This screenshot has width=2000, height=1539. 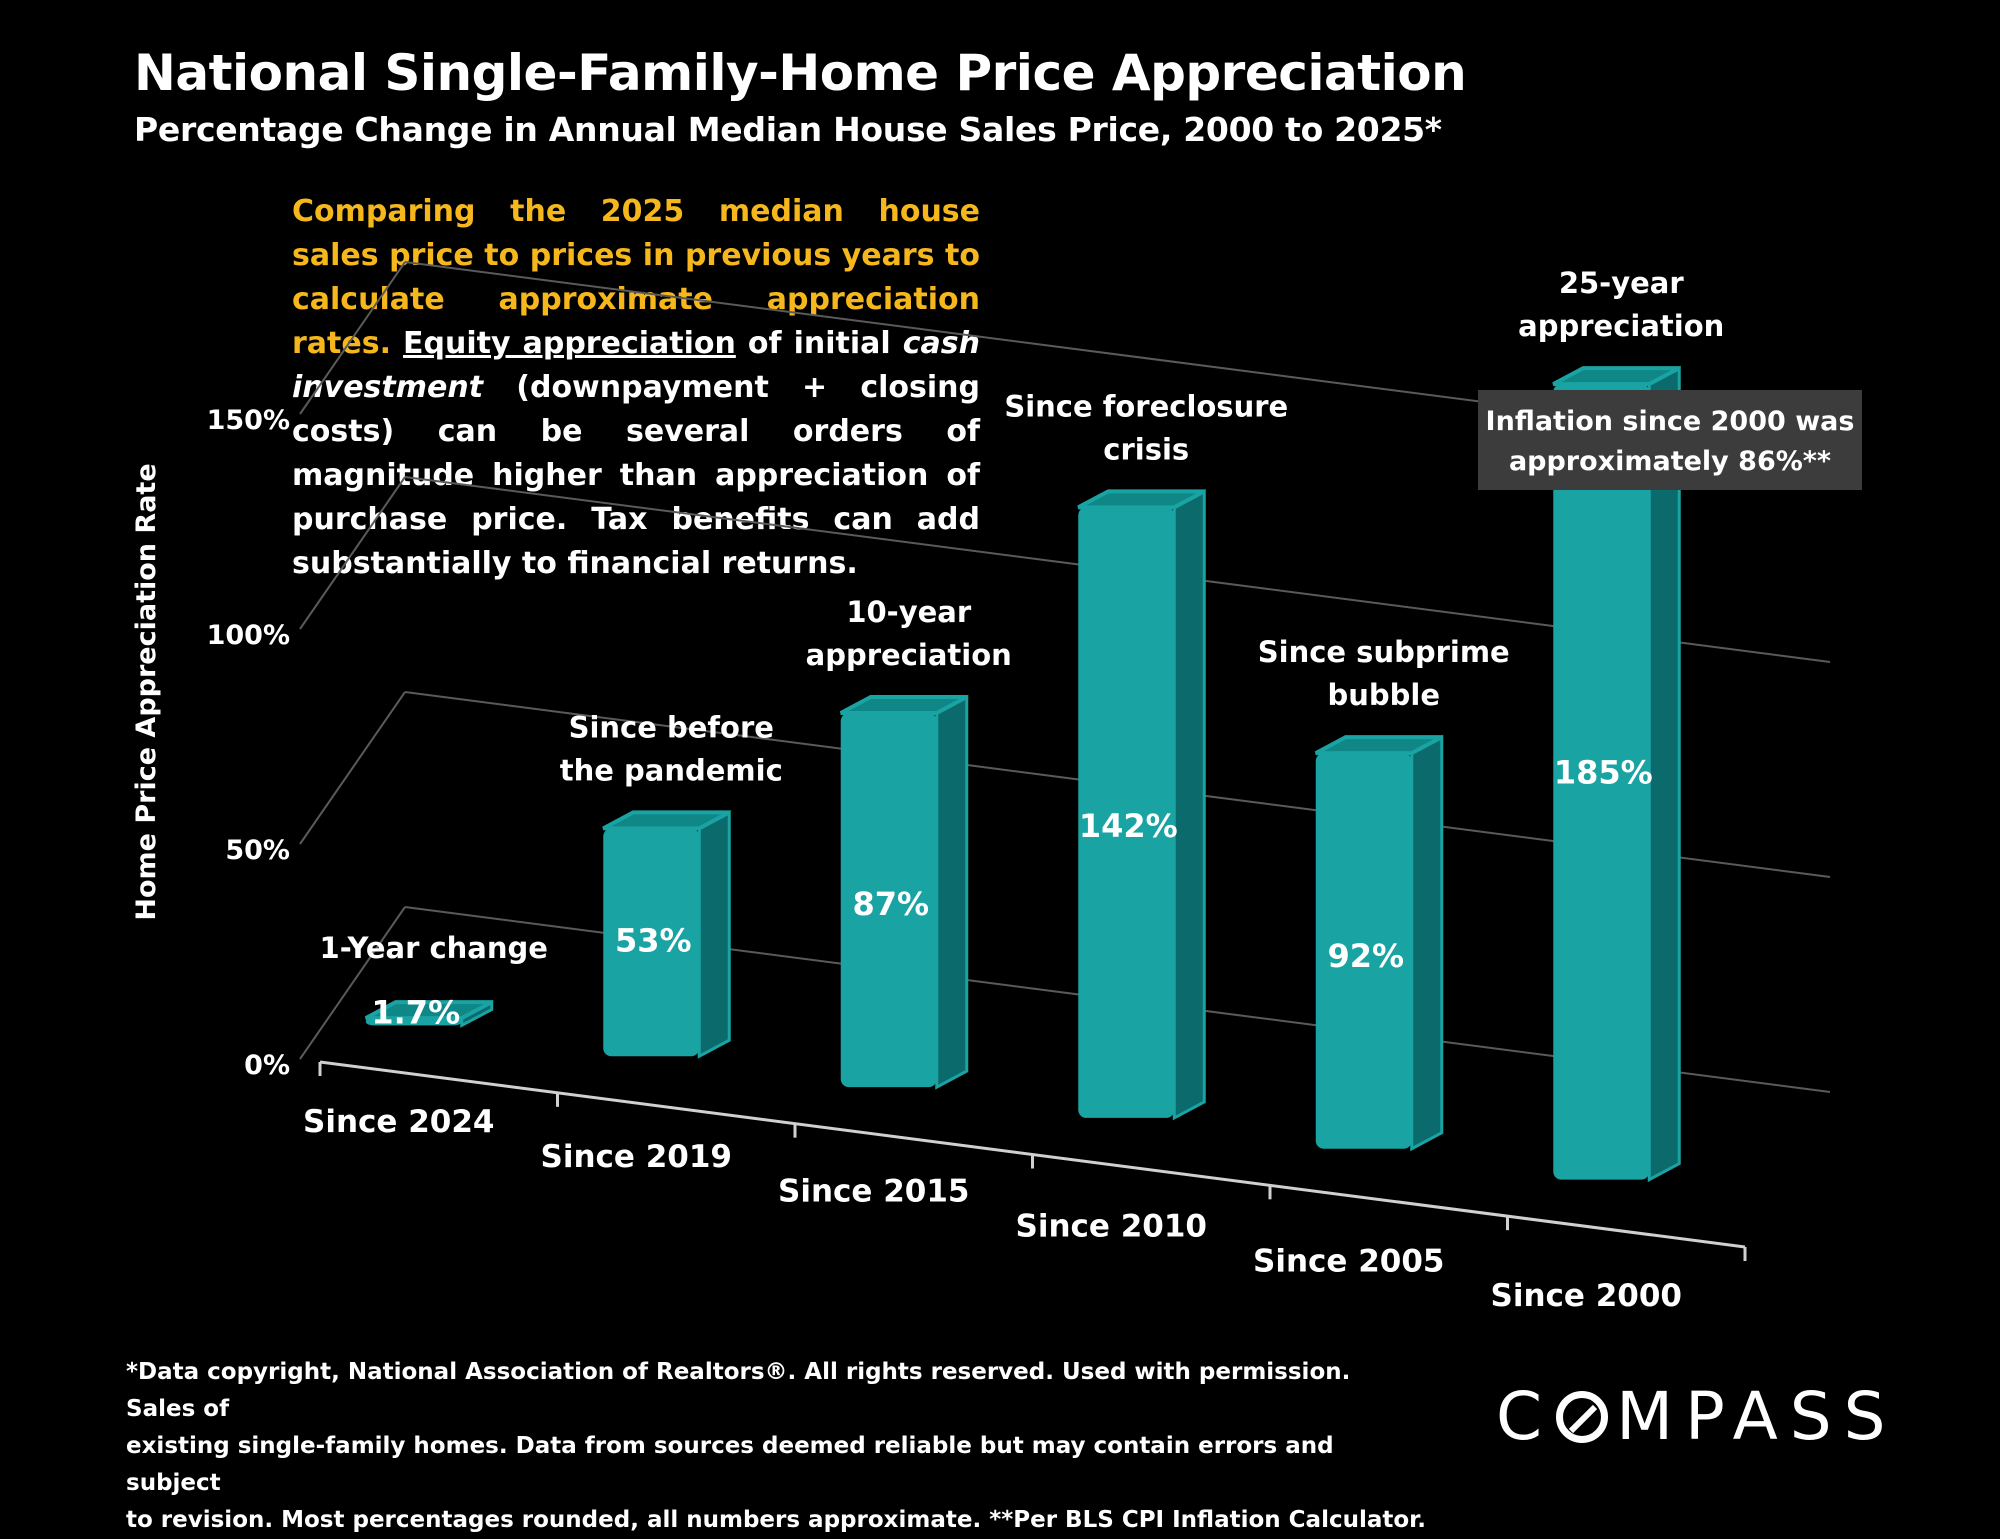 I want to click on logo-text-start: C, so click(x=1525, y=1416).